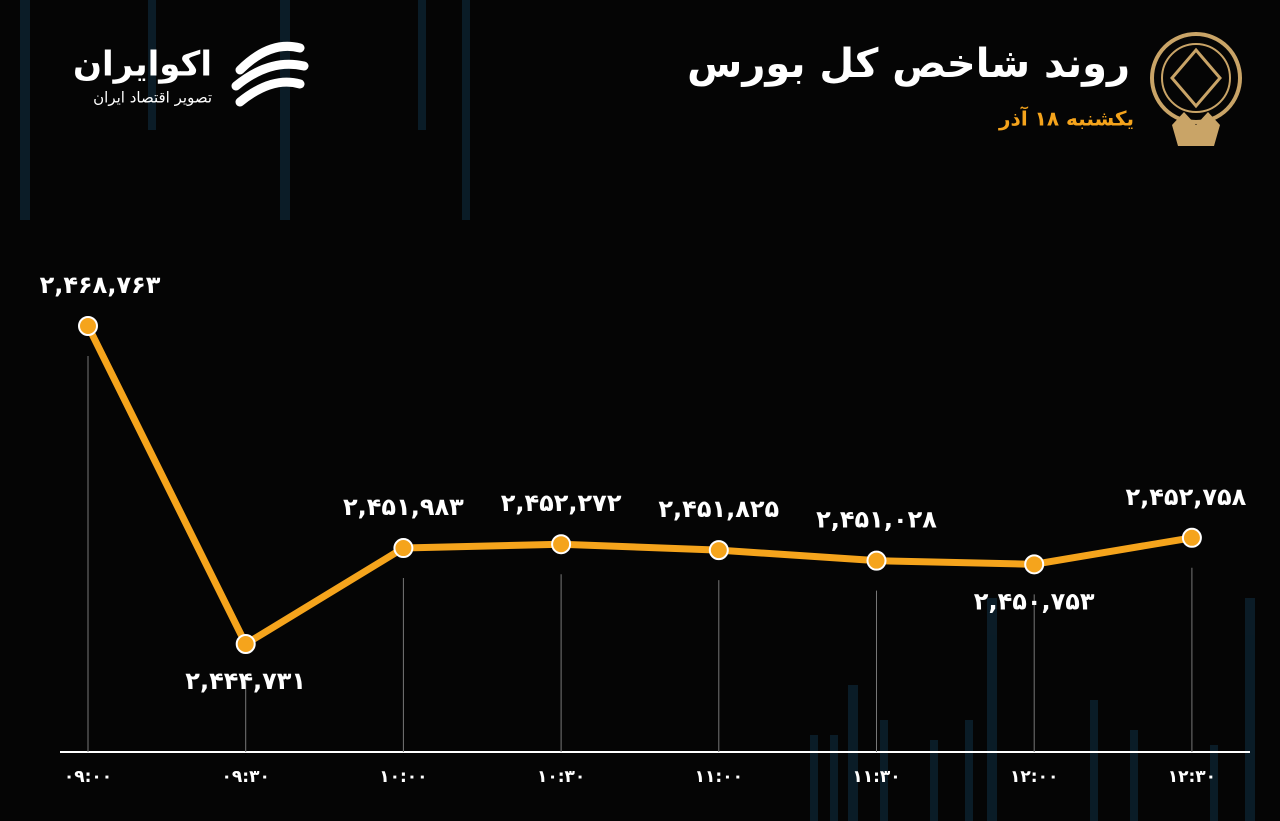  Describe the element at coordinates (403, 507) in the screenshot. I see `data-label: ۲,۴۵۱,۹۸۳` at that location.